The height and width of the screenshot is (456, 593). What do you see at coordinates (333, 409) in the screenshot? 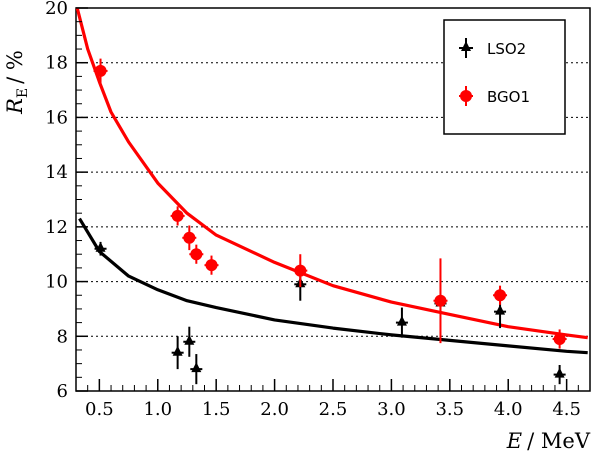
I see `x-tick-label: 2.5` at bounding box center [333, 409].